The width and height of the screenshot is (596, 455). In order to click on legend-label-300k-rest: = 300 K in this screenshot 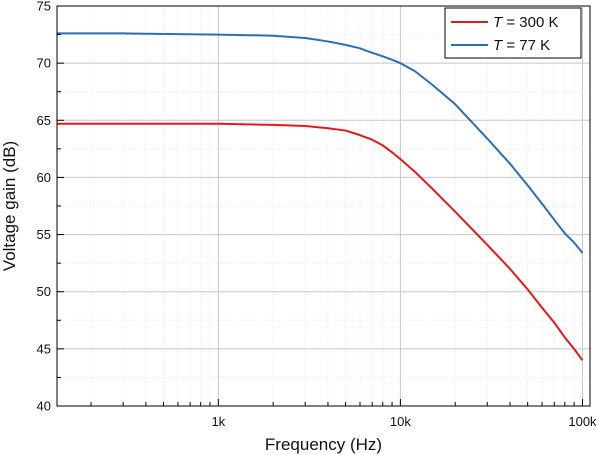, I will do `click(530, 22)`.